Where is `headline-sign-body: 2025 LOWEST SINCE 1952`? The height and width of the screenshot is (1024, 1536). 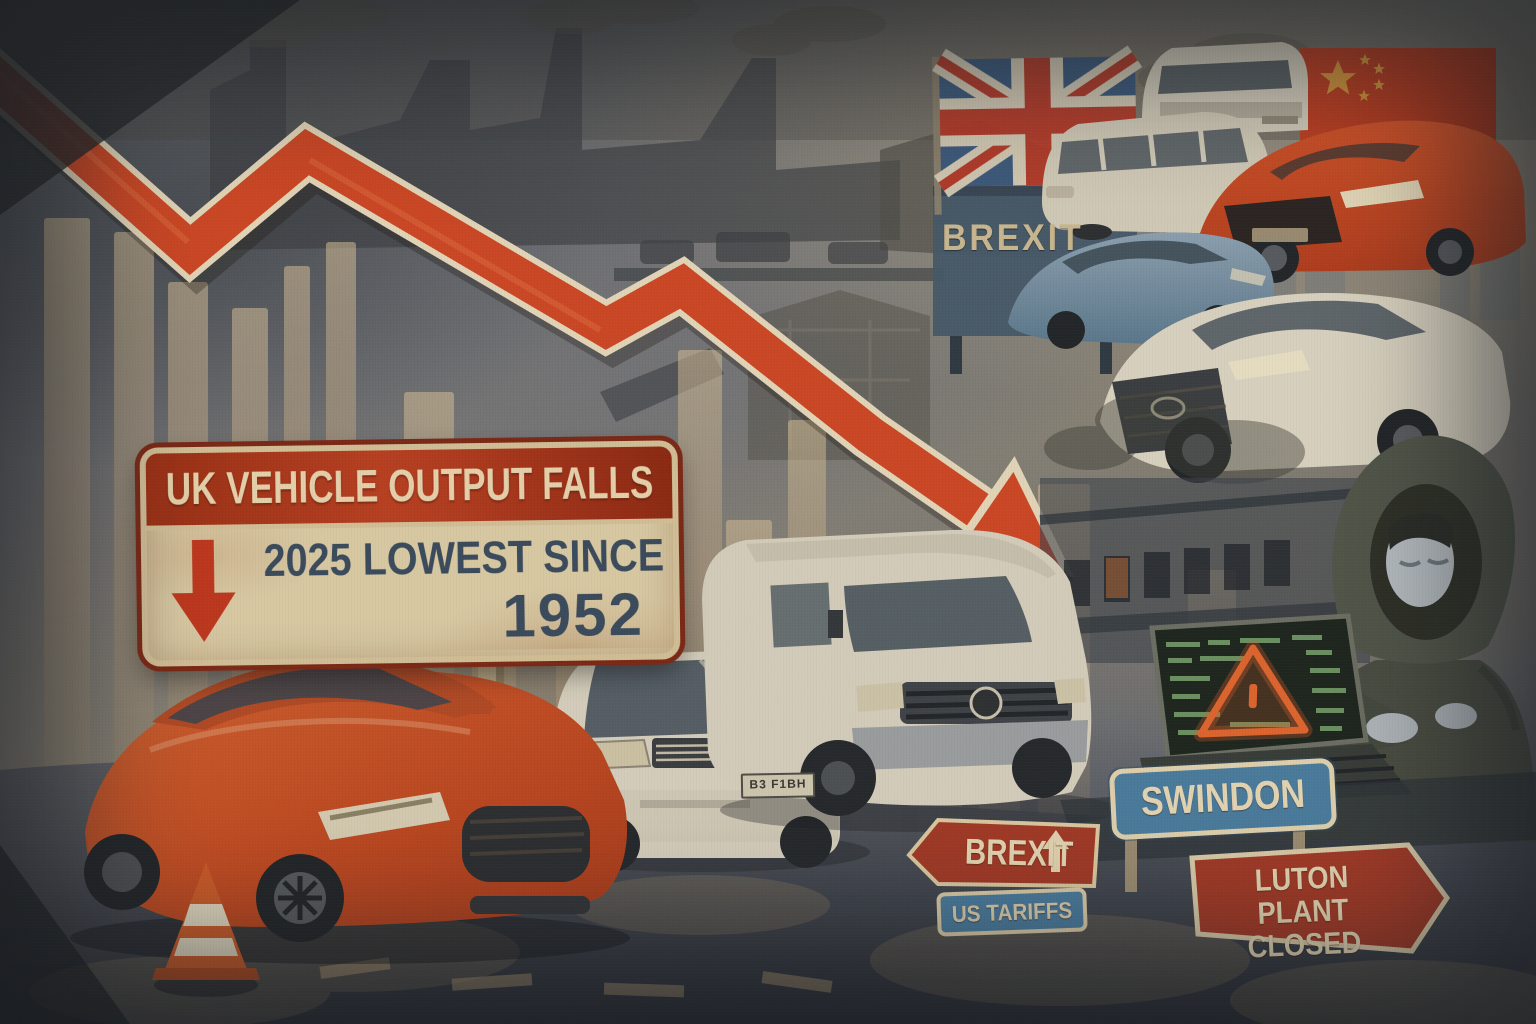
headline-sign-body: 2025 LOWEST SINCE 1952 is located at coordinates (410, 589).